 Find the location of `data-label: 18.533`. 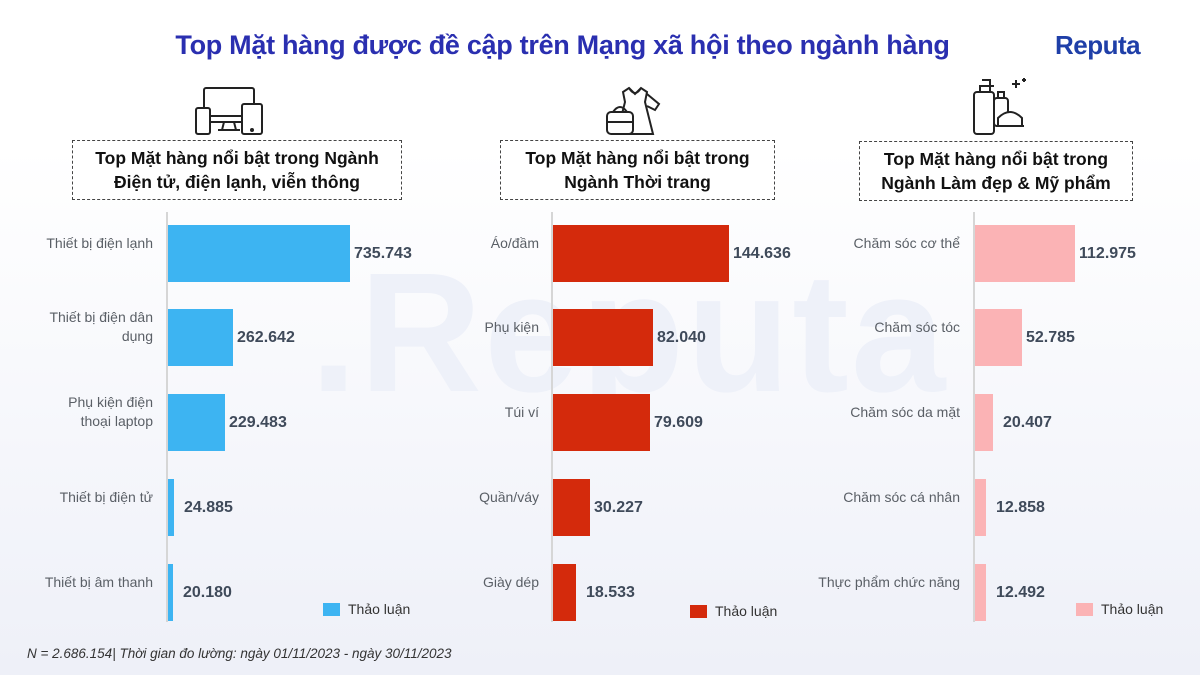

data-label: 18.533 is located at coordinates (610, 592).